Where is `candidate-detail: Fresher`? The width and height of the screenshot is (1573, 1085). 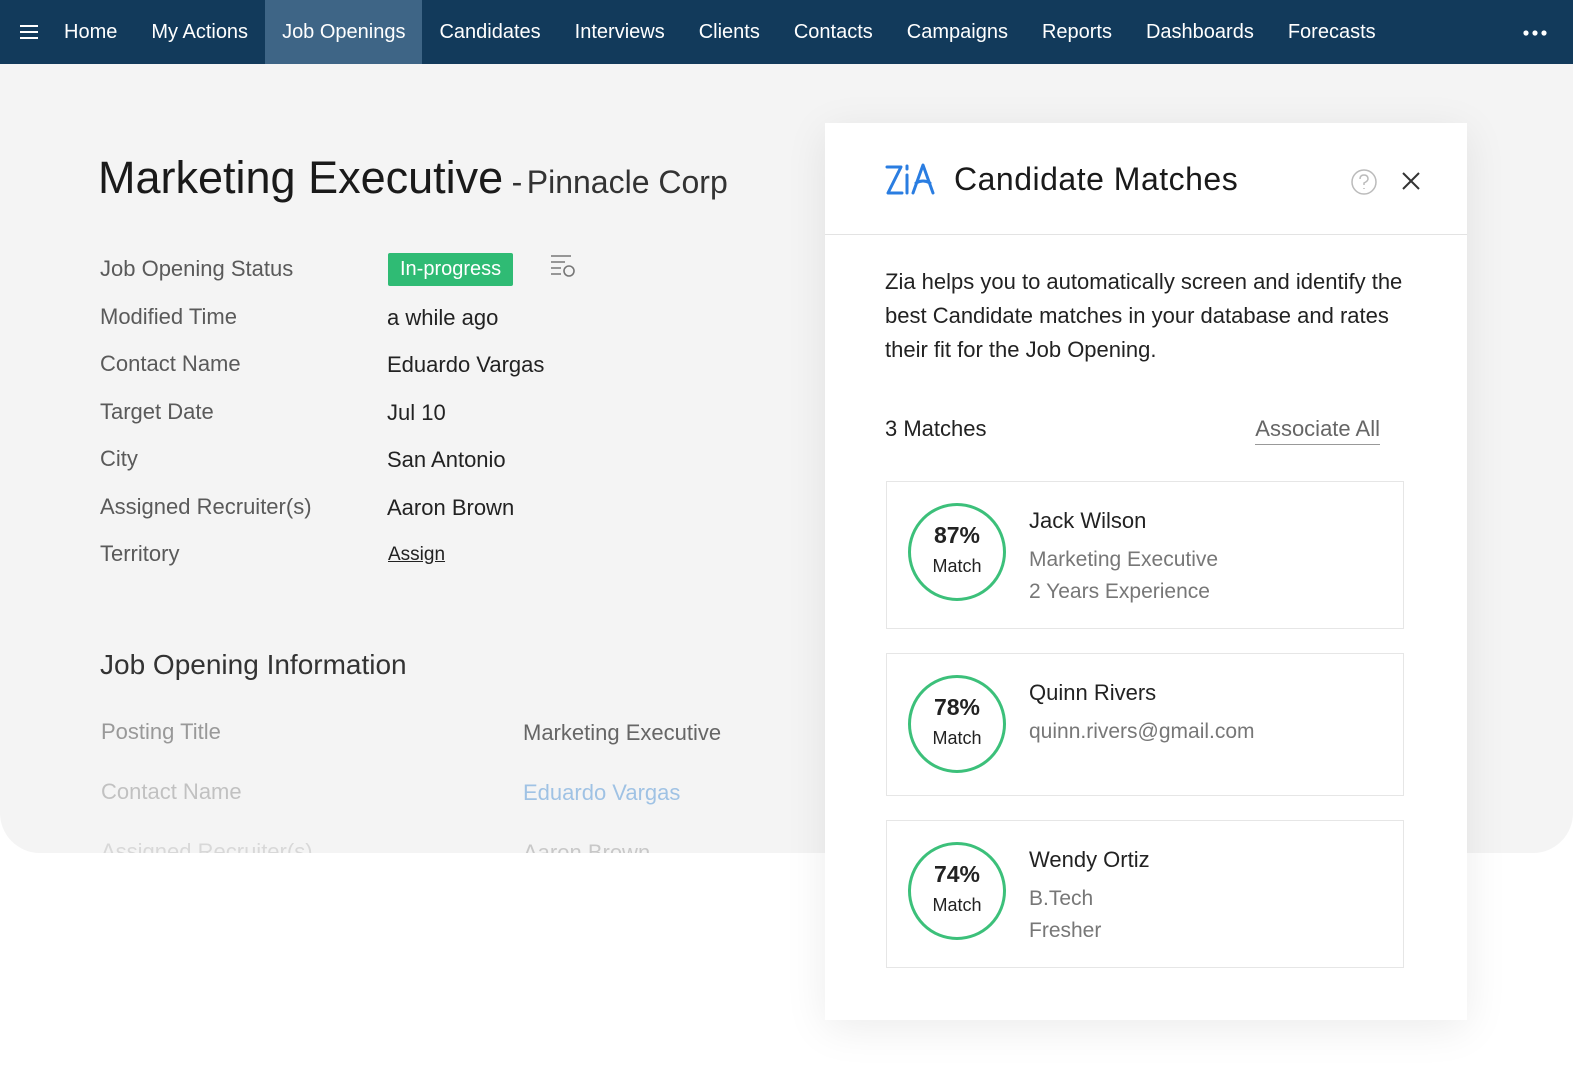 candidate-detail: Fresher is located at coordinates (1065, 930).